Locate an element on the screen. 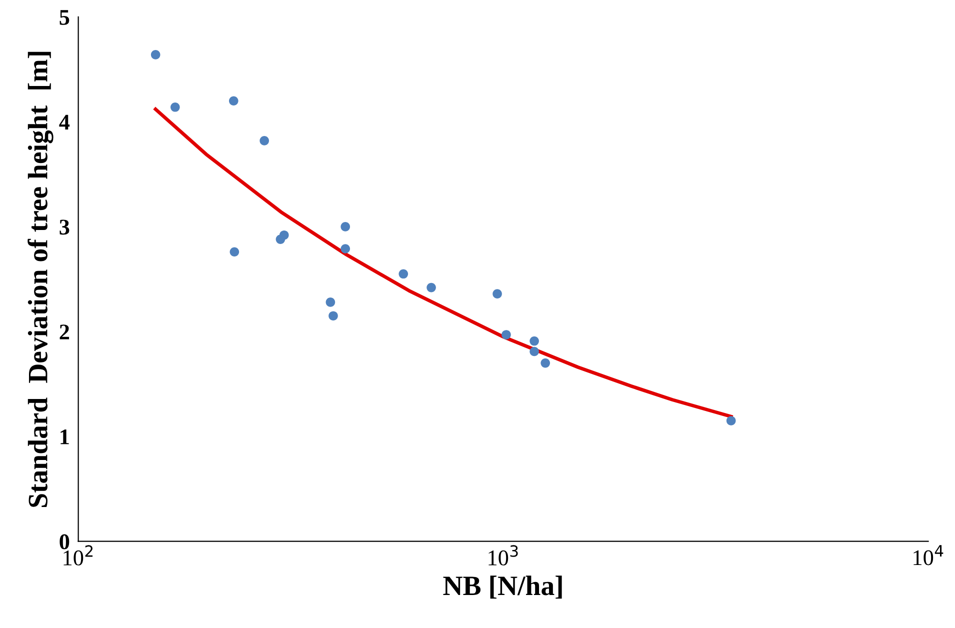 The height and width of the screenshot is (628, 955). y-axis-title: Standard Deviation of tree height [m] is located at coordinates (41, 279).